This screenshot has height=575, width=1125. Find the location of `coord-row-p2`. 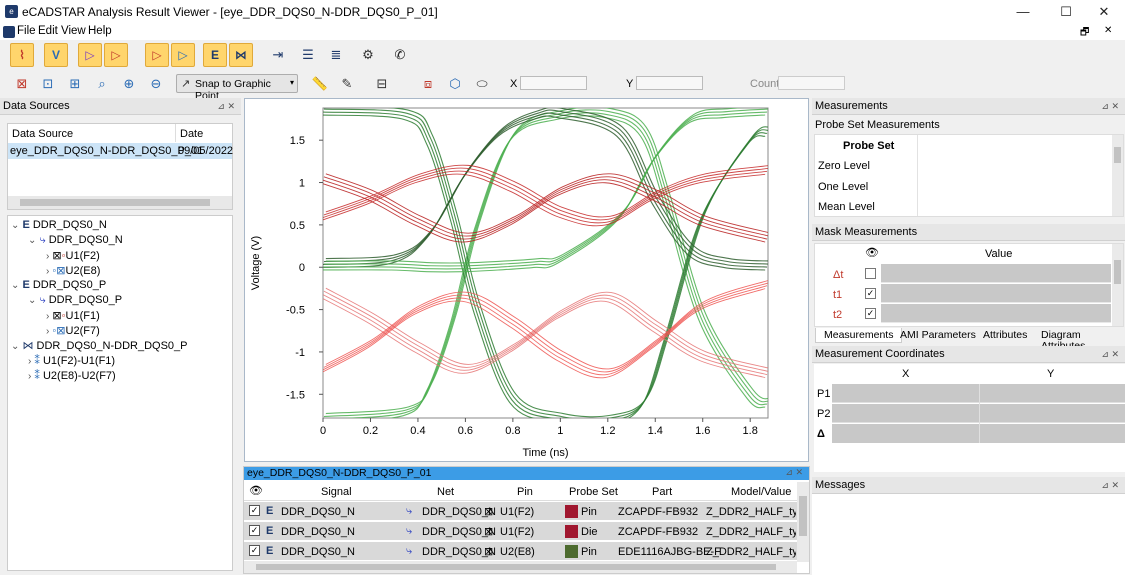

coord-row-p2 is located at coordinates (978, 413).